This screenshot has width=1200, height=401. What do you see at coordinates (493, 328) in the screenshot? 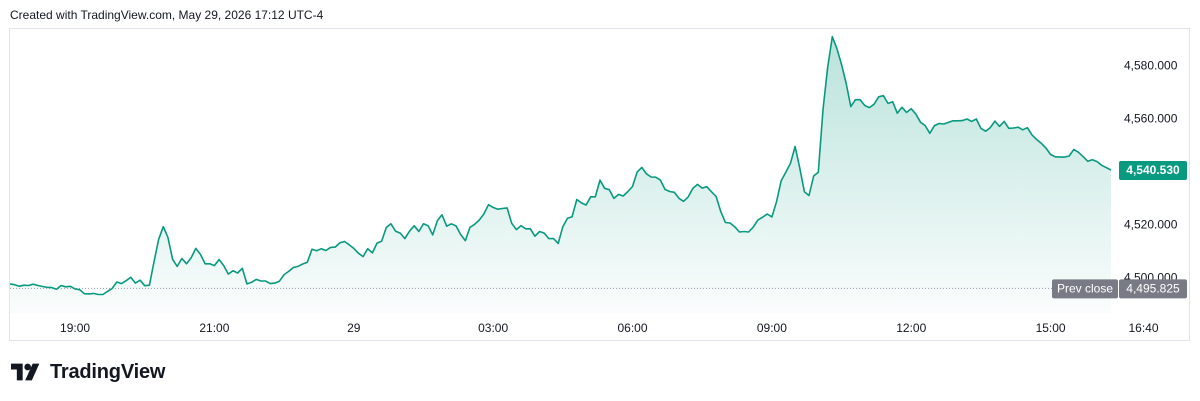
I see `x-tick-label: 03:00` at bounding box center [493, 328].